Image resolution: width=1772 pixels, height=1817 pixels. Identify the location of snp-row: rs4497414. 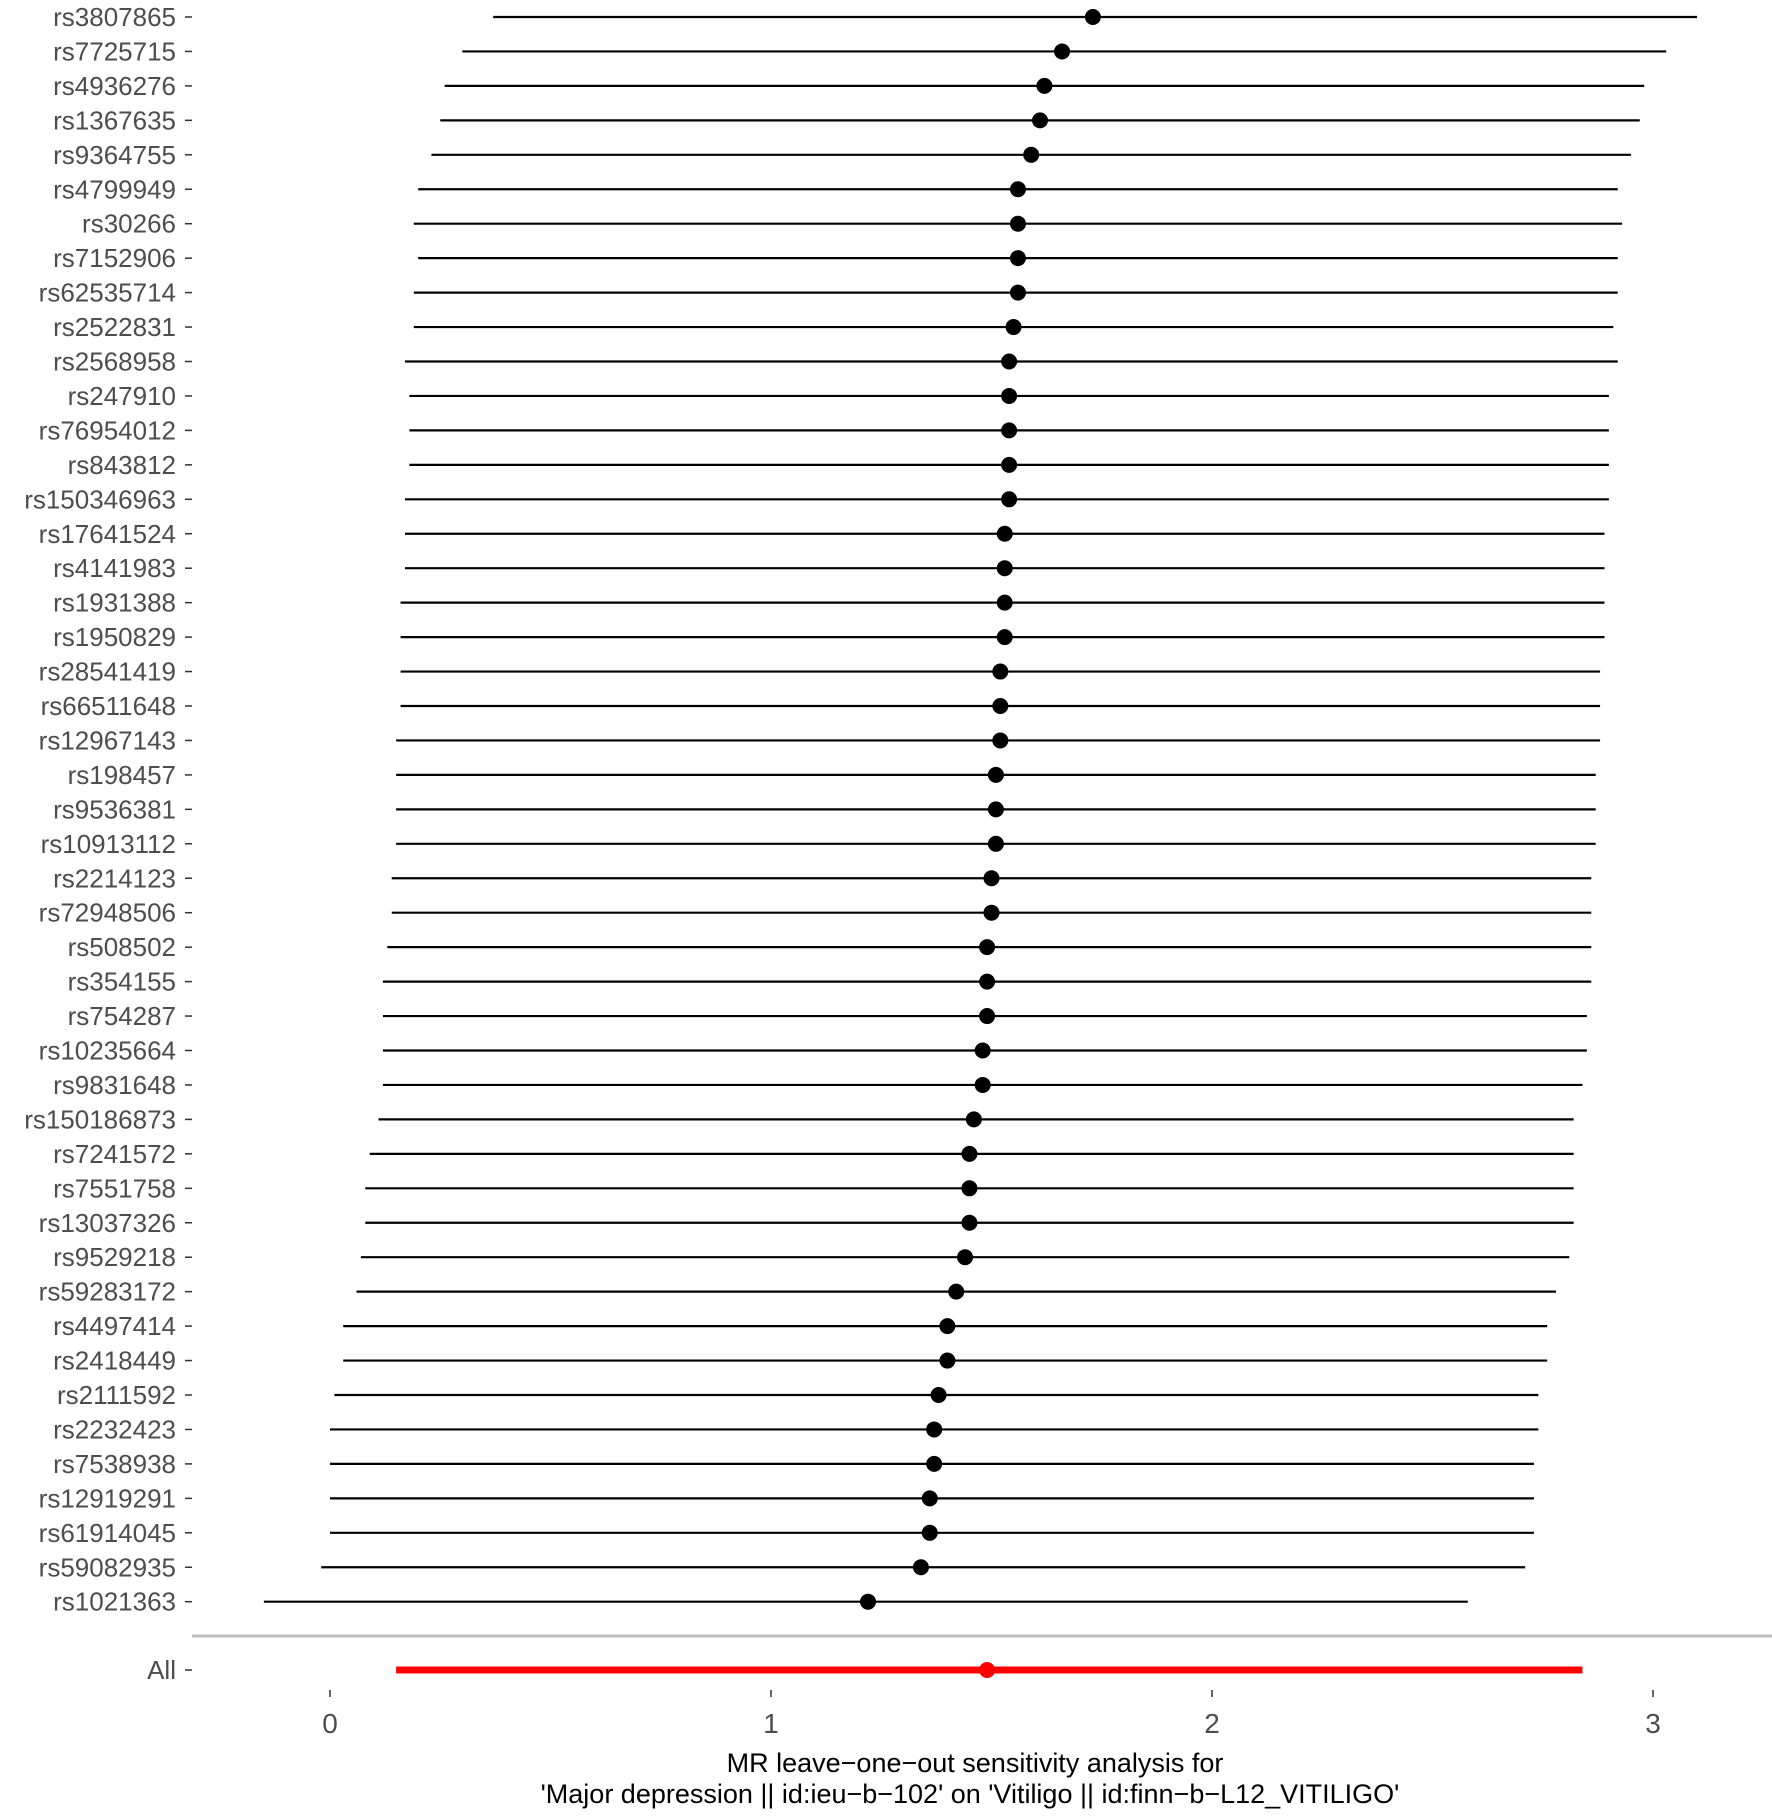
(800, 1326).